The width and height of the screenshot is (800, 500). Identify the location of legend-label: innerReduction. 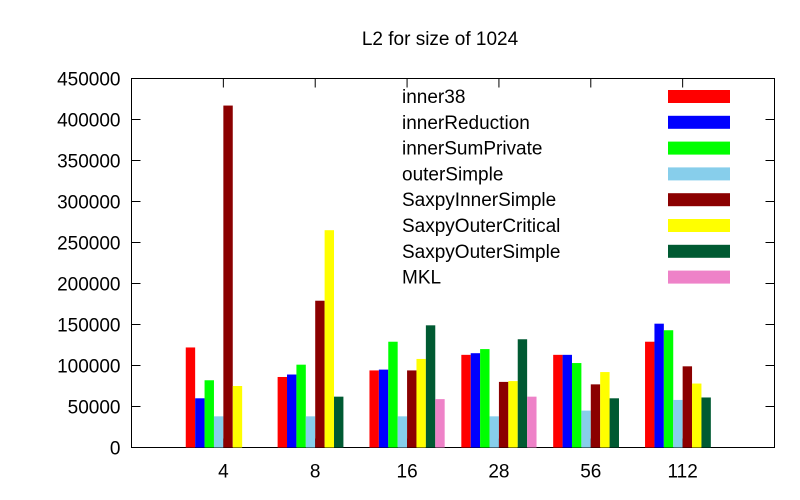
(466, 123).